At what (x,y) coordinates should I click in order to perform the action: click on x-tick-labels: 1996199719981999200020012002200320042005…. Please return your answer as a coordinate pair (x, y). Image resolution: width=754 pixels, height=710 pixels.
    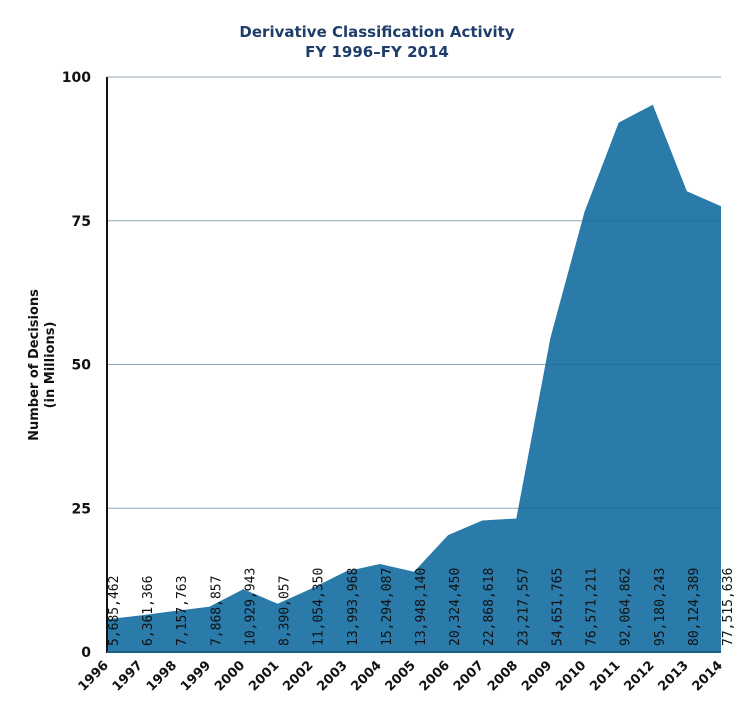
    Looking at the image, I should click on (401, 676).